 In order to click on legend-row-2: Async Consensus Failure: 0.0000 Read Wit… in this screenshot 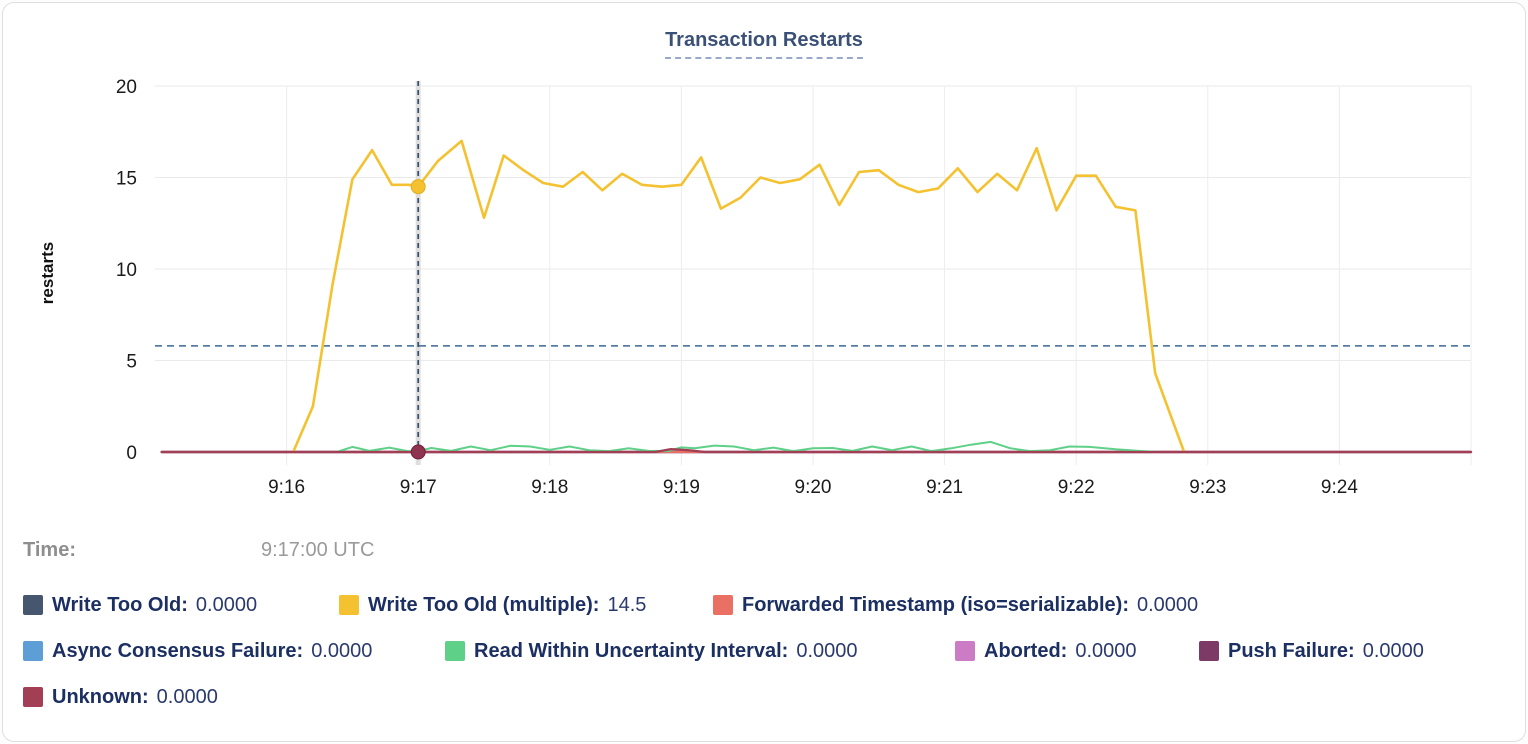, I will do `click(769, 651)`.